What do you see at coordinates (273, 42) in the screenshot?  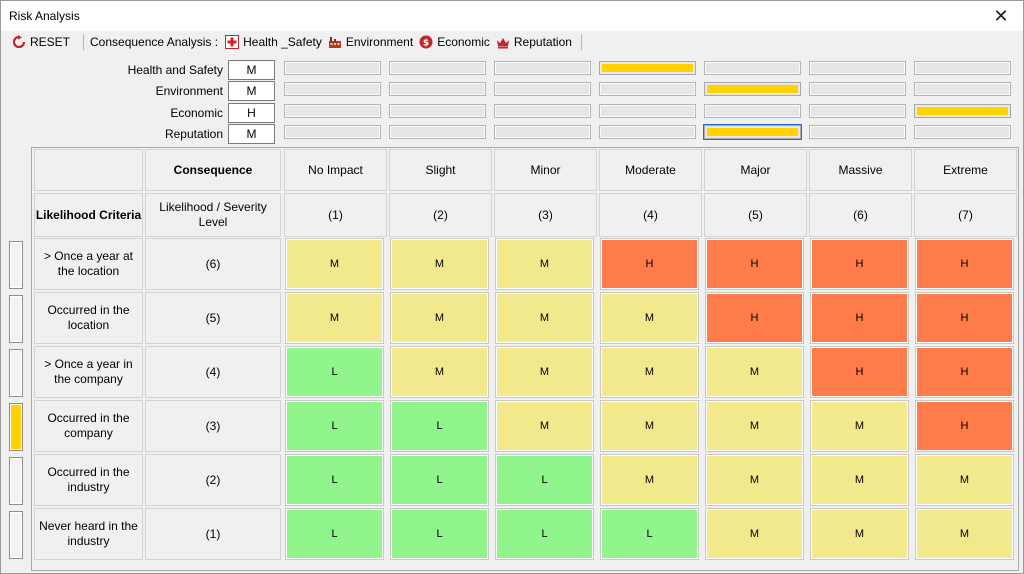 I see `health-safety-button: Health _Safety` at bounding box center [273, 42].